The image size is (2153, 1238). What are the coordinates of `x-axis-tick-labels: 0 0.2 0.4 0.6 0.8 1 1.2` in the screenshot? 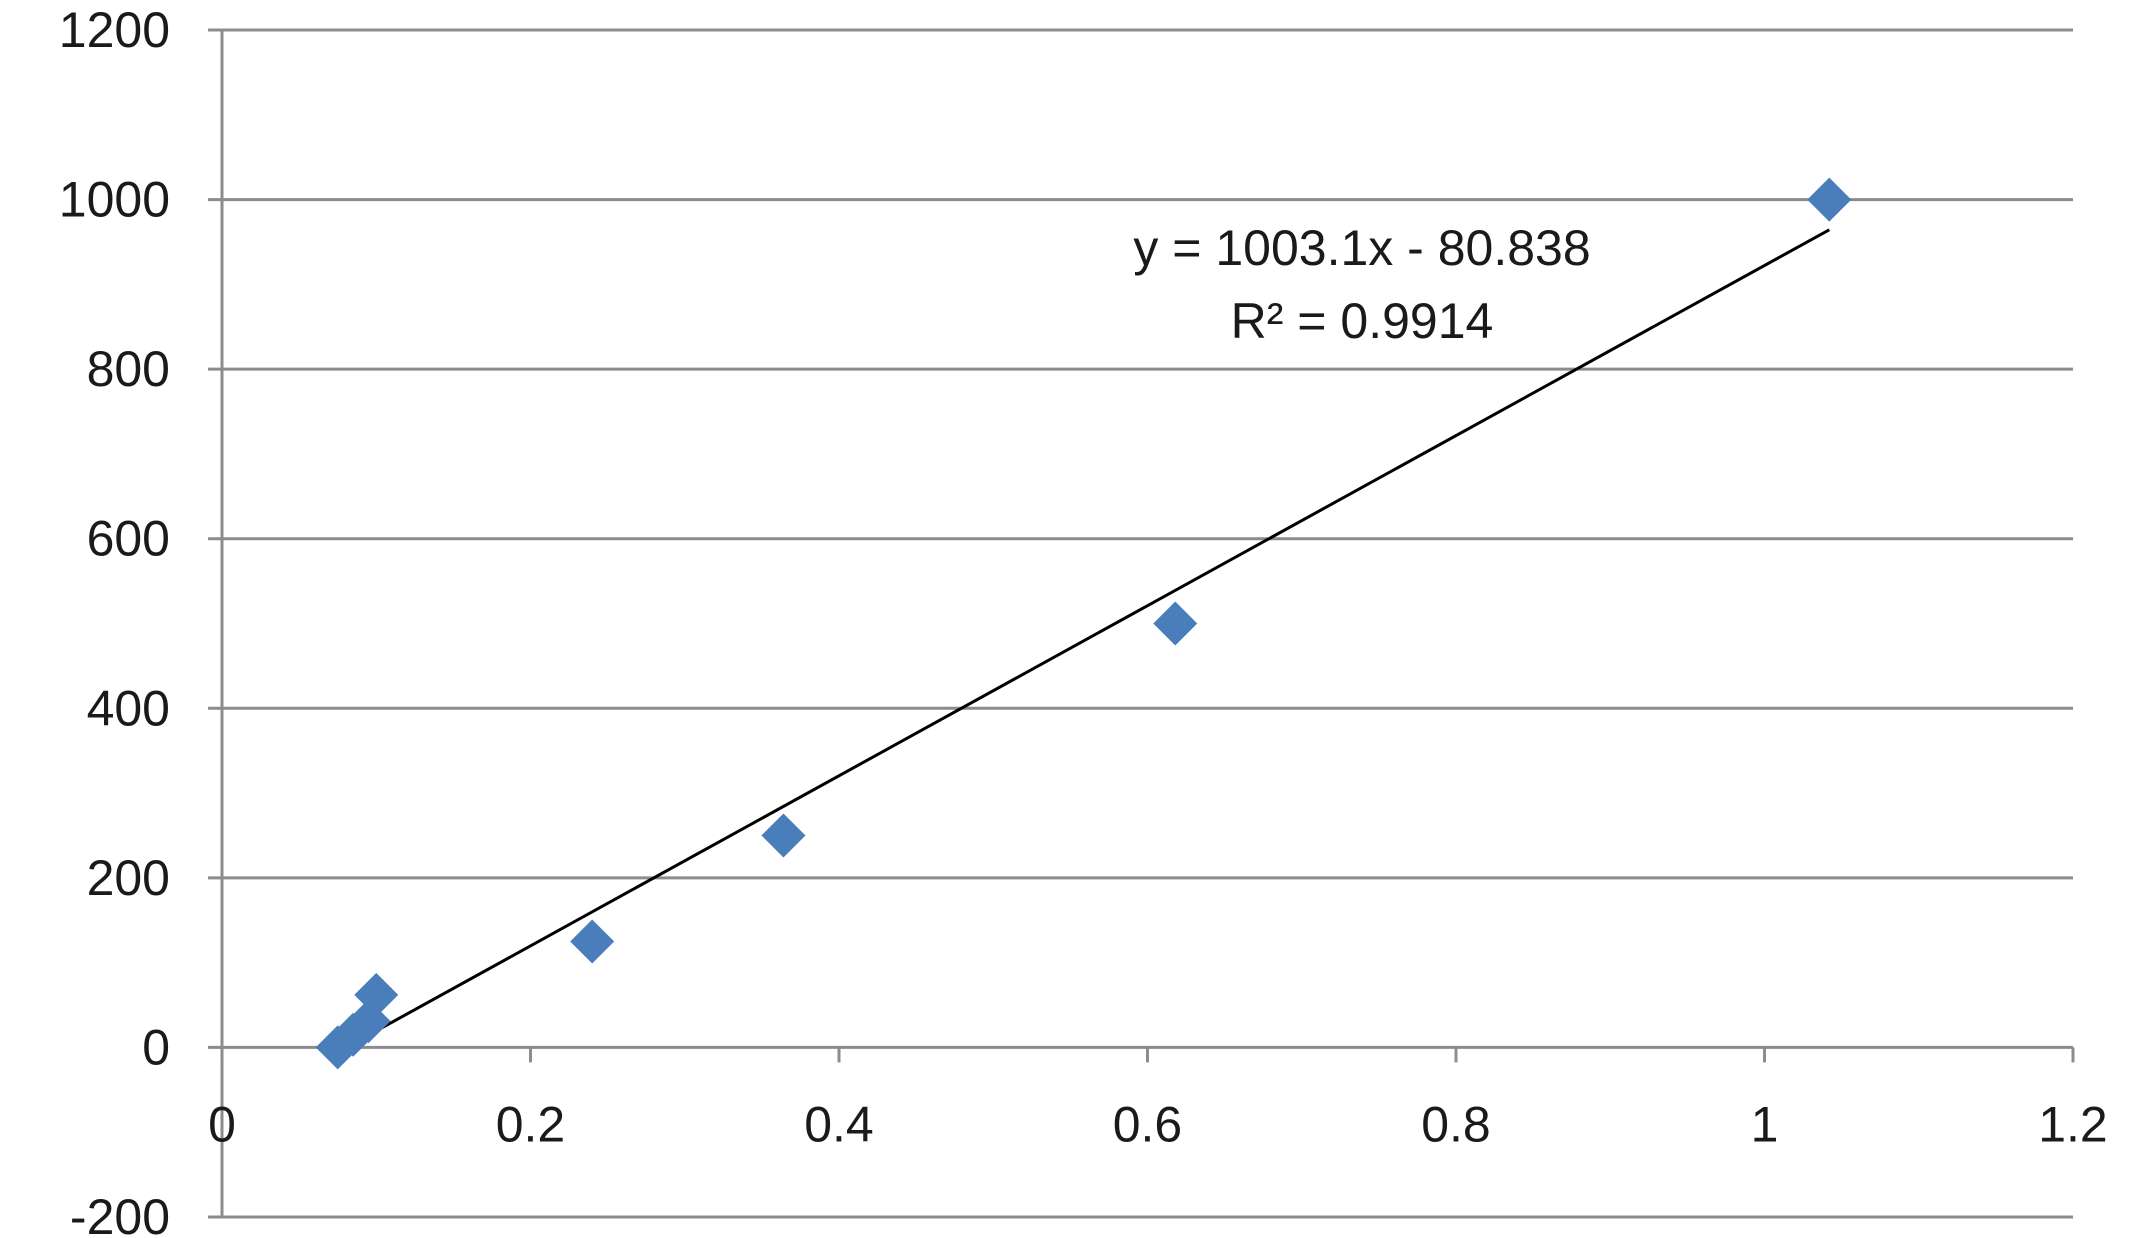 It's located at (1158, 1124).